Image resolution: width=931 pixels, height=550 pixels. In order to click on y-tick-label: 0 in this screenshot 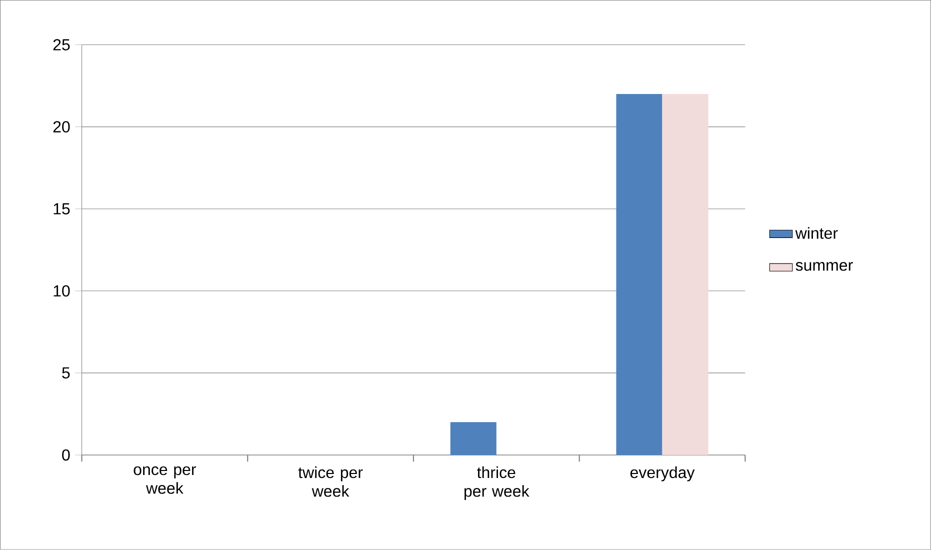, I will do `click(66, 455)`.